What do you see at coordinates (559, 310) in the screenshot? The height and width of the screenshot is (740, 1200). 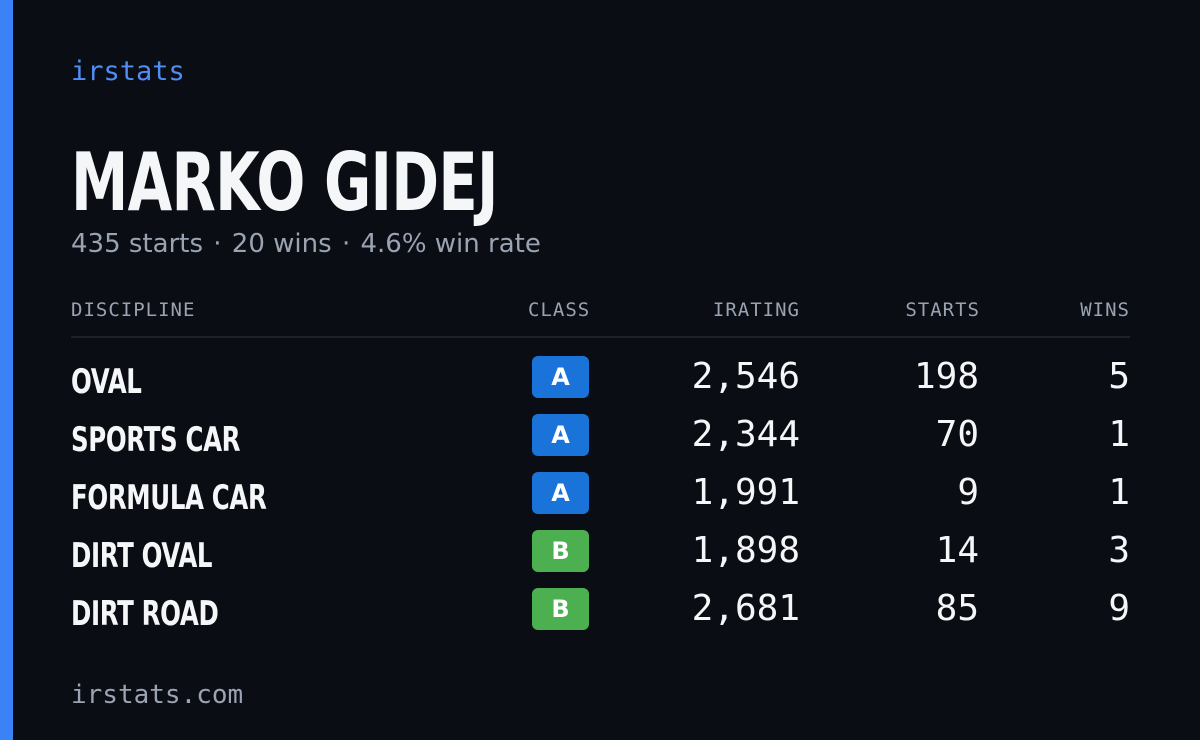 I see `header-class: CLASS` at bounding box center [559, 310].